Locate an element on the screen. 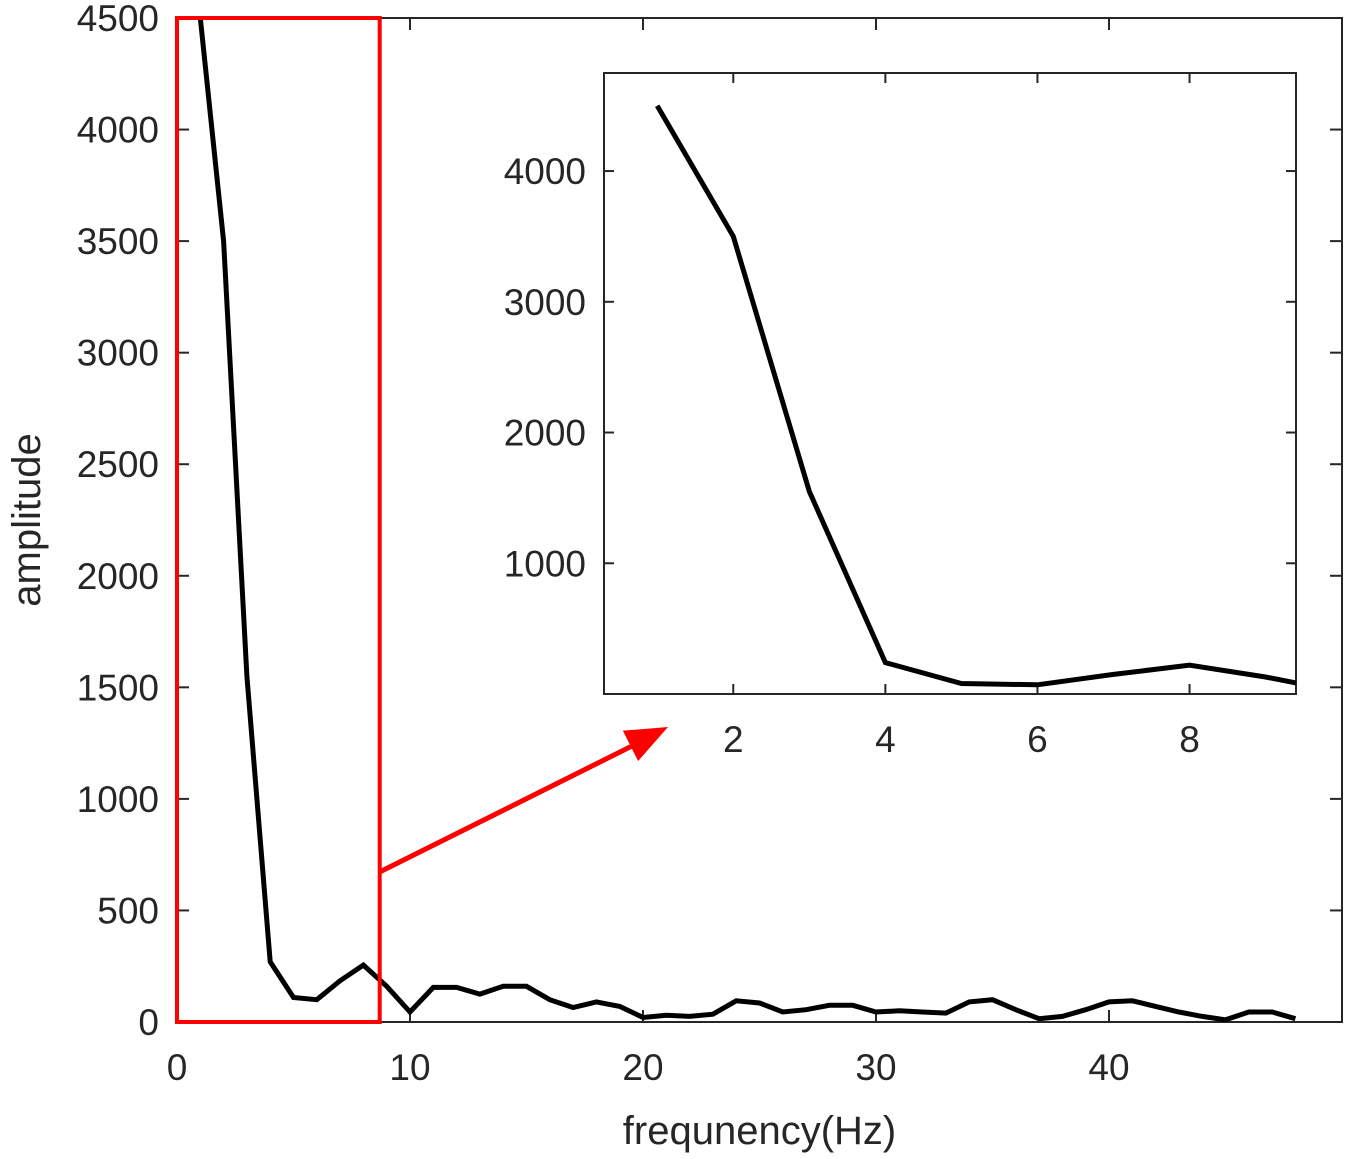 The height and width of the screenshot is (1159, 1359). main-x-tick-label: 30 is located at coordinates (875, 1067).